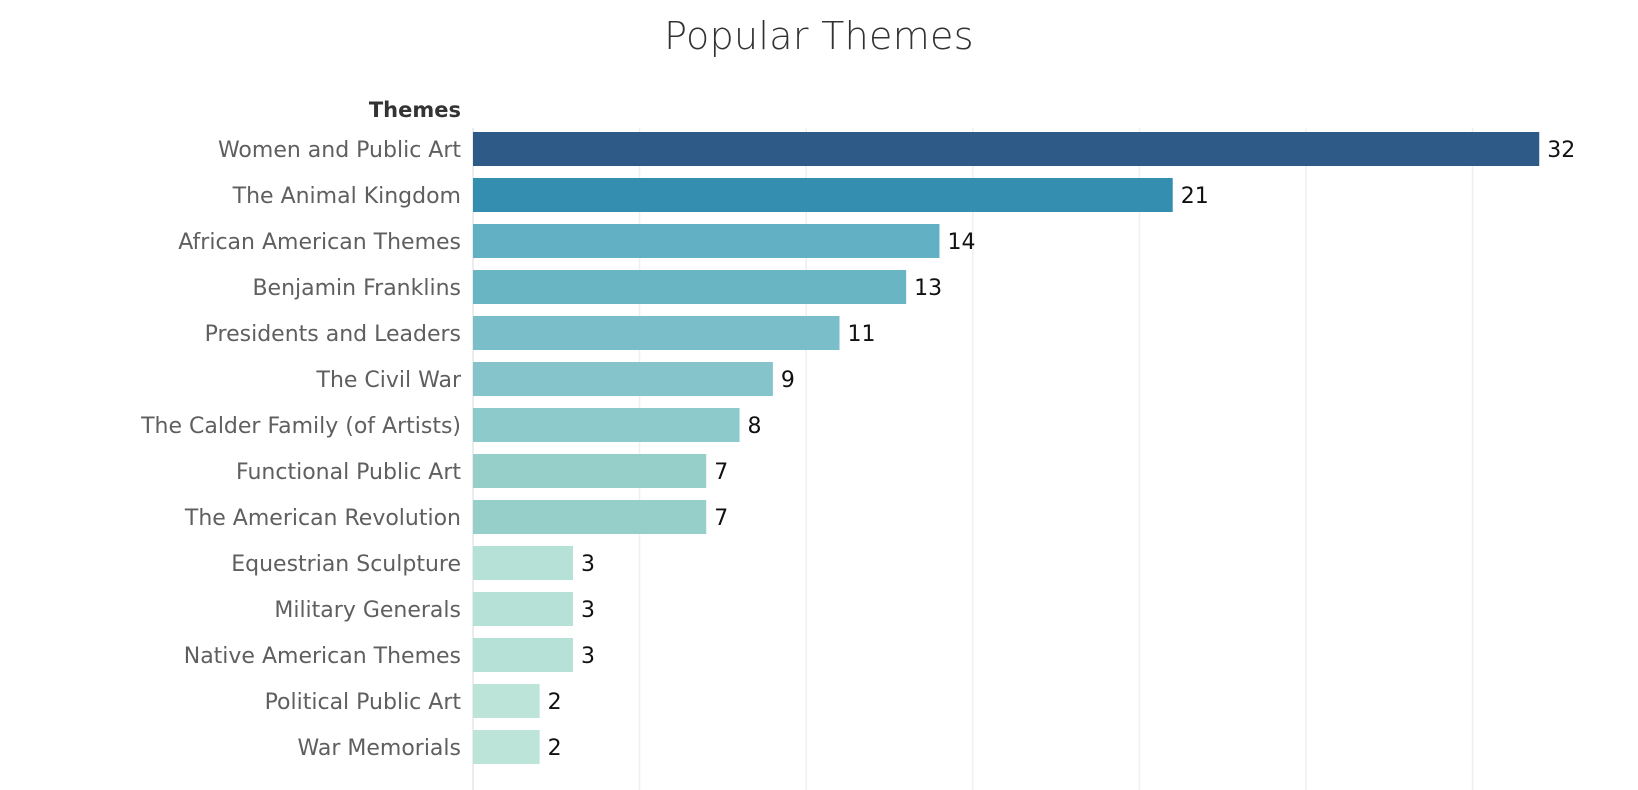  Describe the element at coordinates (356, 288) in the screenshot. I see `category-label: Benjamin Franklins` at that location.